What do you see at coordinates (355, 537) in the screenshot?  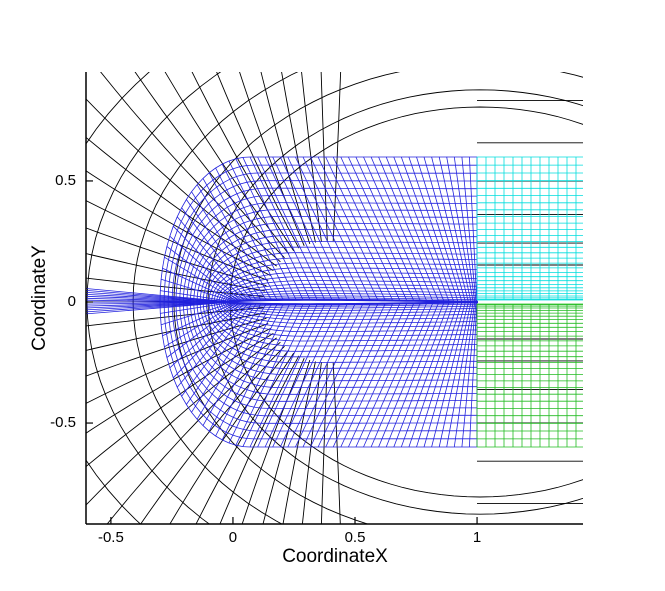 I see `x-tick-label: 0.5` at bounding box center [355, 537].